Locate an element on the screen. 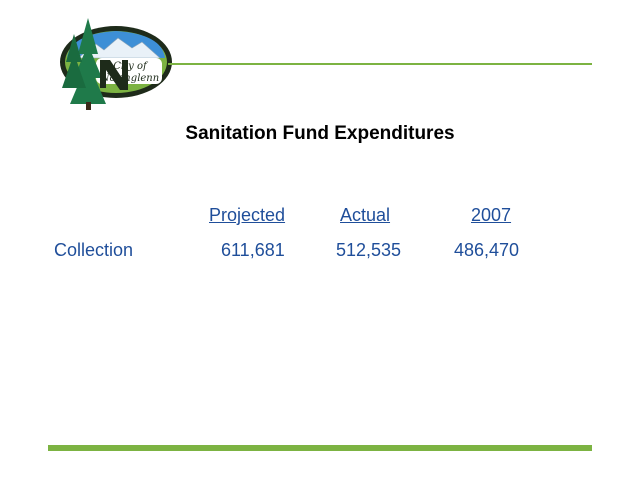 The width and height of the screenshot is (640, 480). cell-collection-projected: 611,681 is located at coordinates (253, 250).